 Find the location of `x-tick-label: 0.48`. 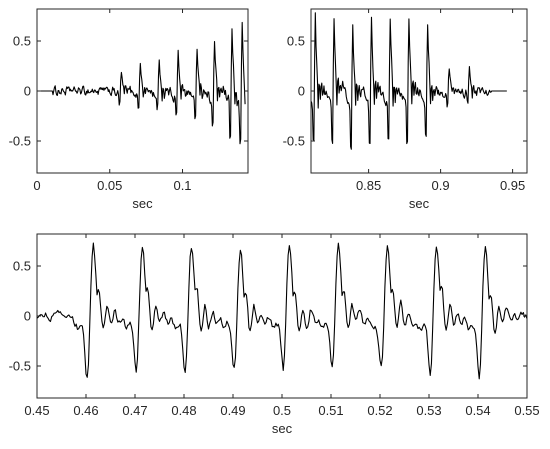

x-tick-label: 0.48 is located at coordinates (183, 410).